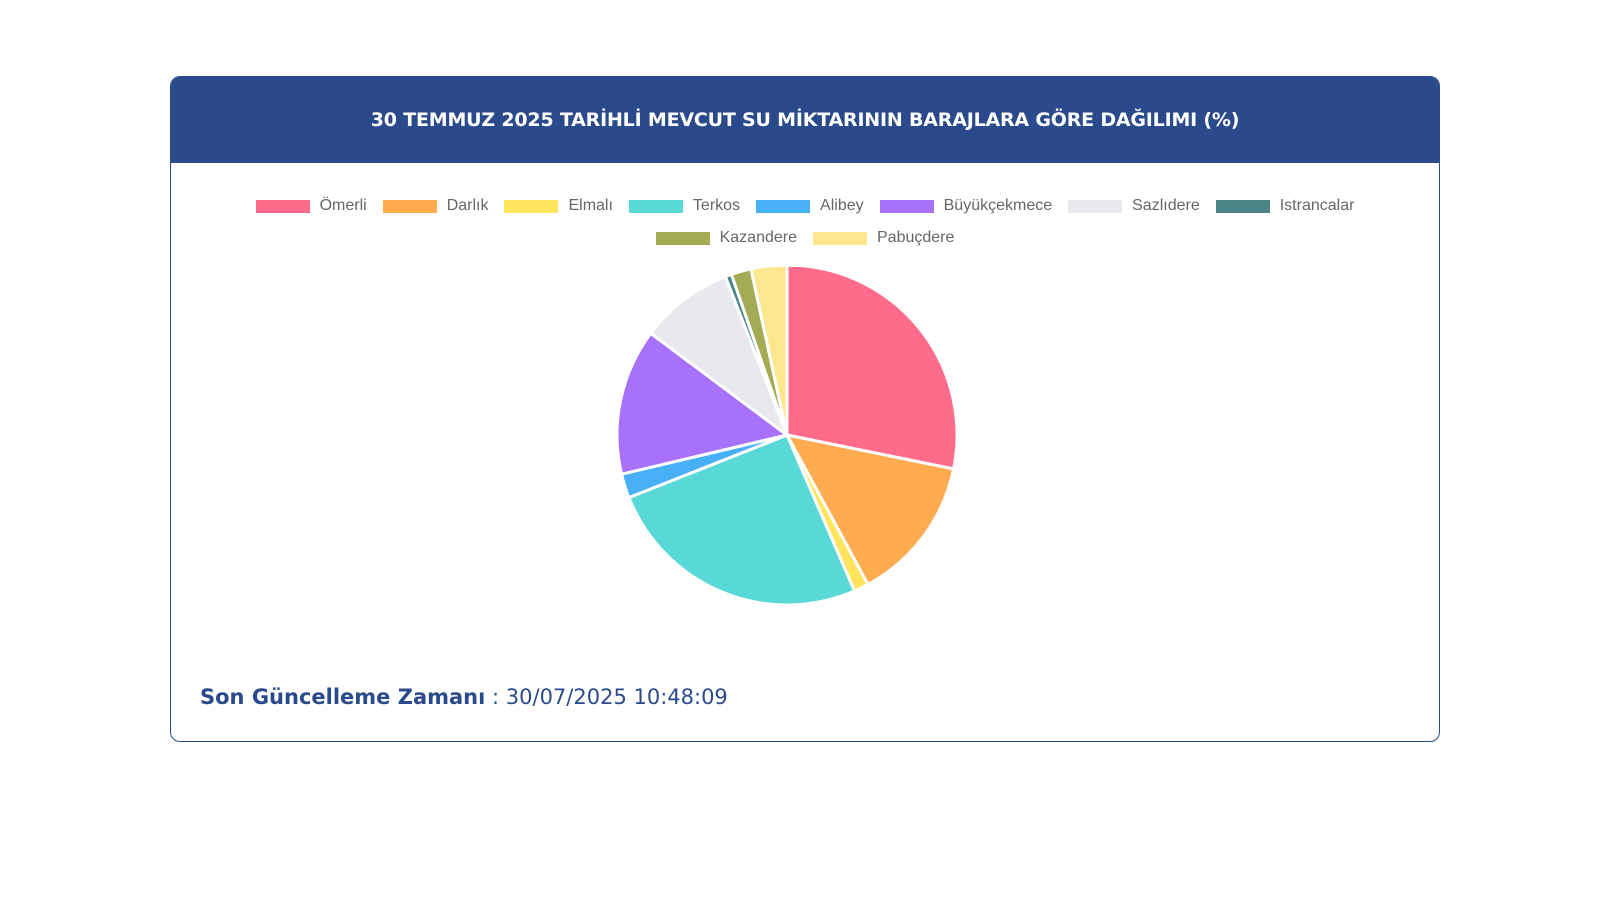  What do you see at coordinates (998, 205) in the screenshot?
I see `legend-label: Büyükçekmece` at bounding box center [998, 205].